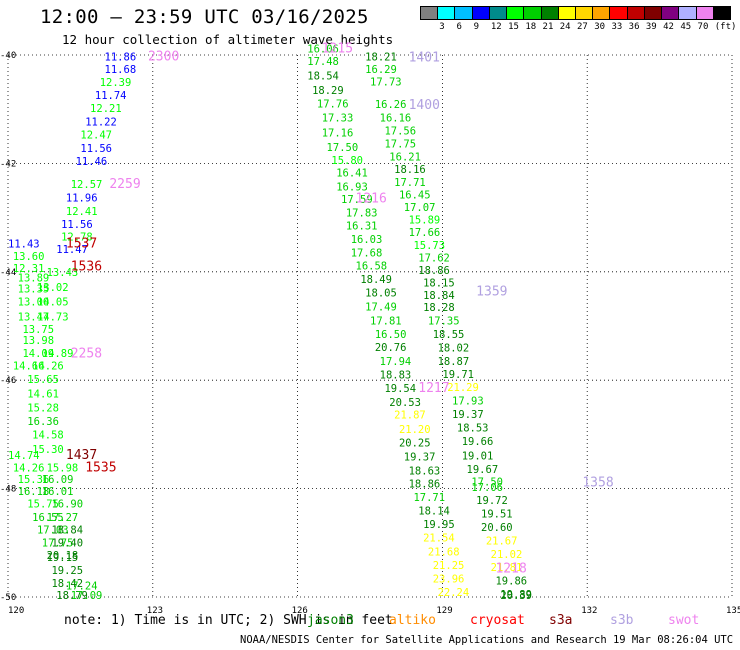 Image resolution: width=740 pixels, height=650 pixels. I want to click on color-scale-label: 18, so click(531, 27).